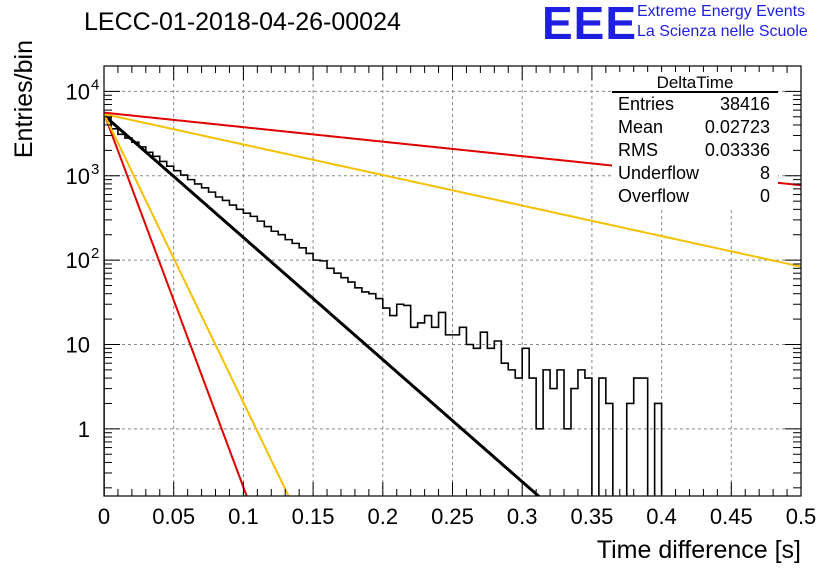 This screenshot has height=572, width=836. What do you see at coordinates (95, 169) in the screenshot?
I see `y-tick-exponent: 3` at bounding box center [95, 169].